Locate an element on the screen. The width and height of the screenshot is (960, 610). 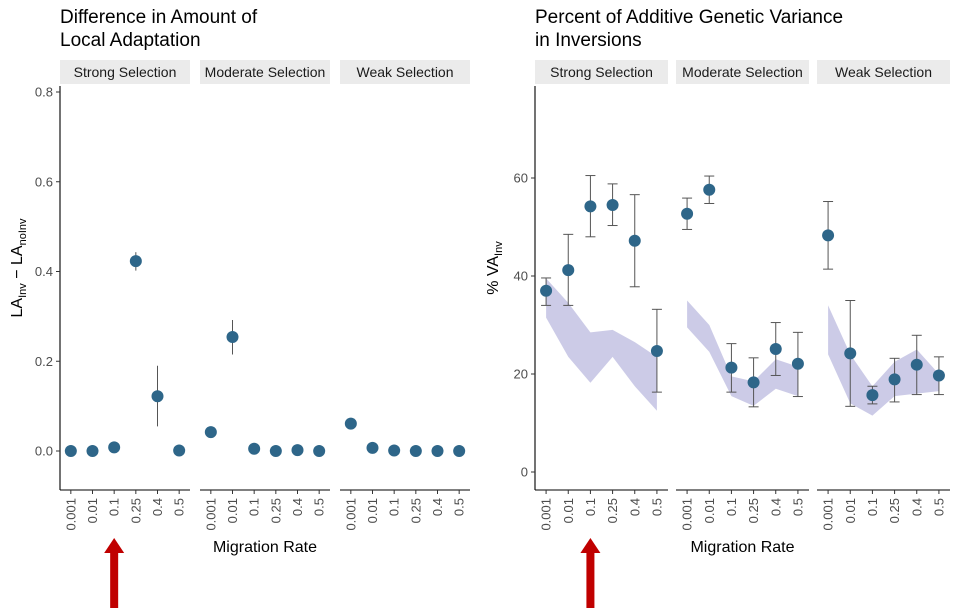
chart-title-line-2: in Inversions is located at coordinates (588, 40).